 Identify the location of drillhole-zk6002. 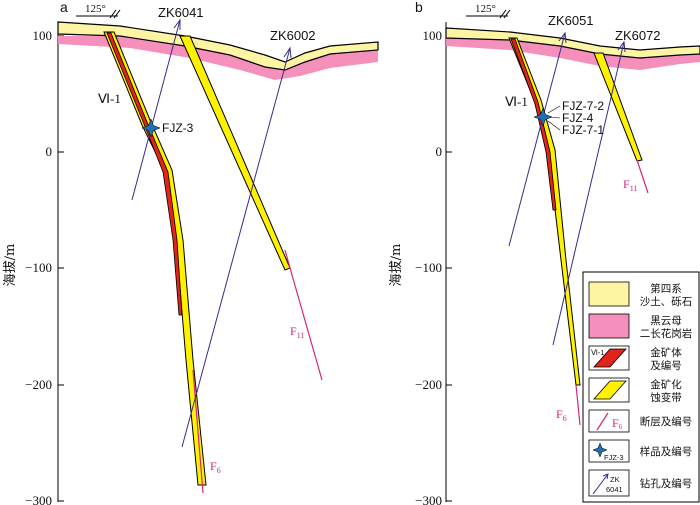
(236, 247).